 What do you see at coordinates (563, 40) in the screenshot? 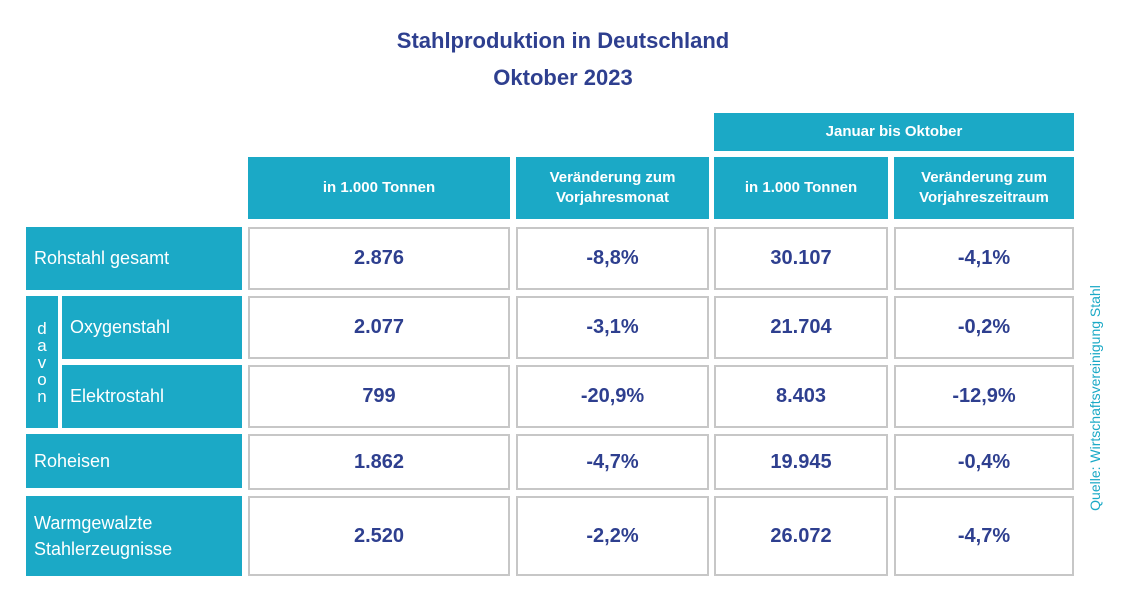
I see `page-title: Stahlproduktion in Deutschland` at bounding box center [563, 40].